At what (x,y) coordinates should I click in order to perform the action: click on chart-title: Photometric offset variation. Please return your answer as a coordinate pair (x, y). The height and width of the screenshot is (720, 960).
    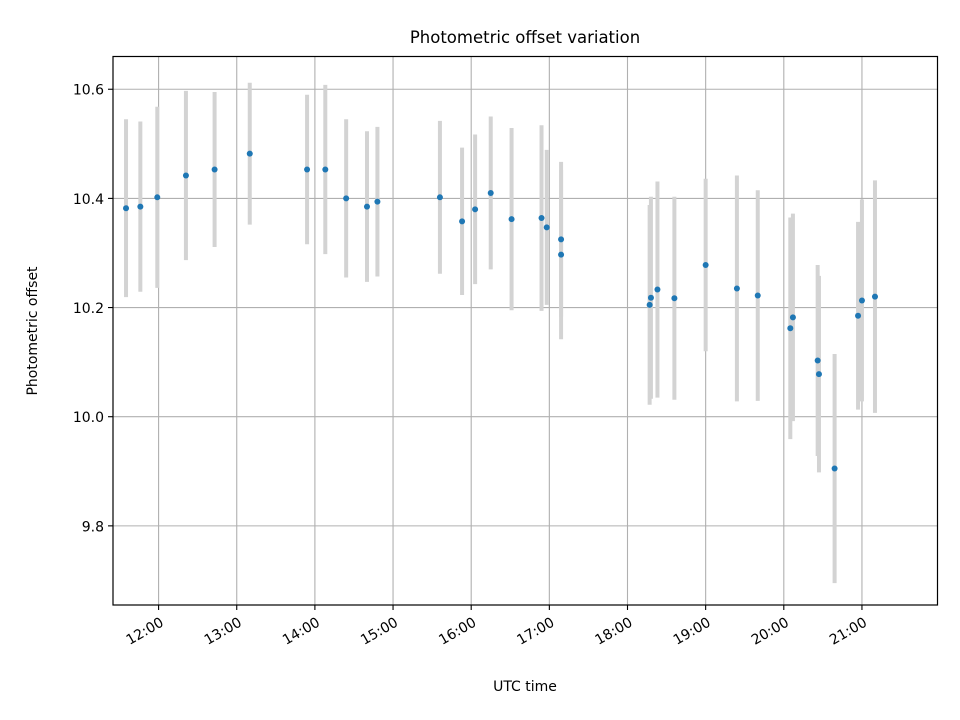
    Looking at the image, I should click on (525, 37).